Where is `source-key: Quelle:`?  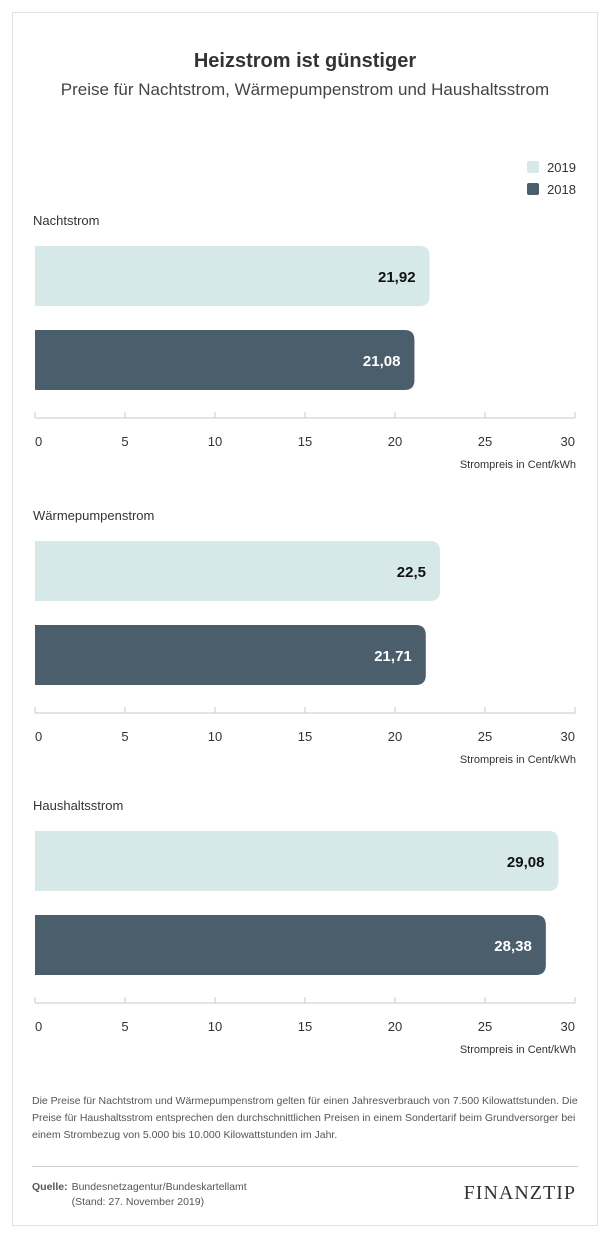
source-key: Quelle: is located at coordinates (50, 1187).